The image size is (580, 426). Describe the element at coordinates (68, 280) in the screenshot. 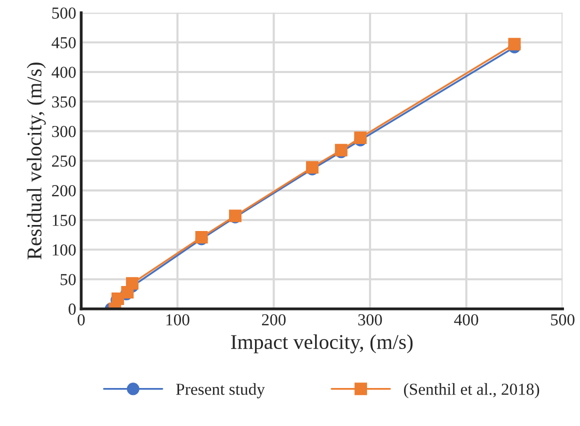

I see `y-tick-label: 50` at that location.